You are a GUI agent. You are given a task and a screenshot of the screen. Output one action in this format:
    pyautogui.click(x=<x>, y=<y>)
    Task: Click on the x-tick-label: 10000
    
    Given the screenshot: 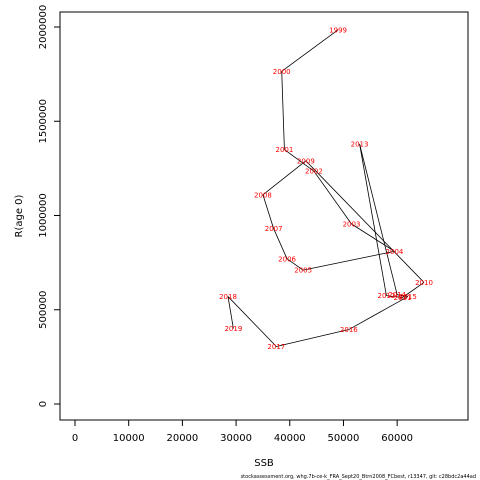 What is the action you would take?
    pyautogui.click(x=129, y=438)
    